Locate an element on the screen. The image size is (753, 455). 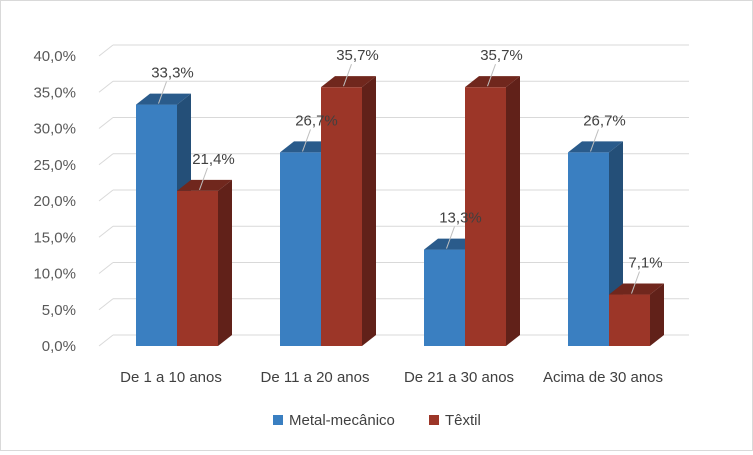
data-label: 33,3% is located at coordinates (172, 73).